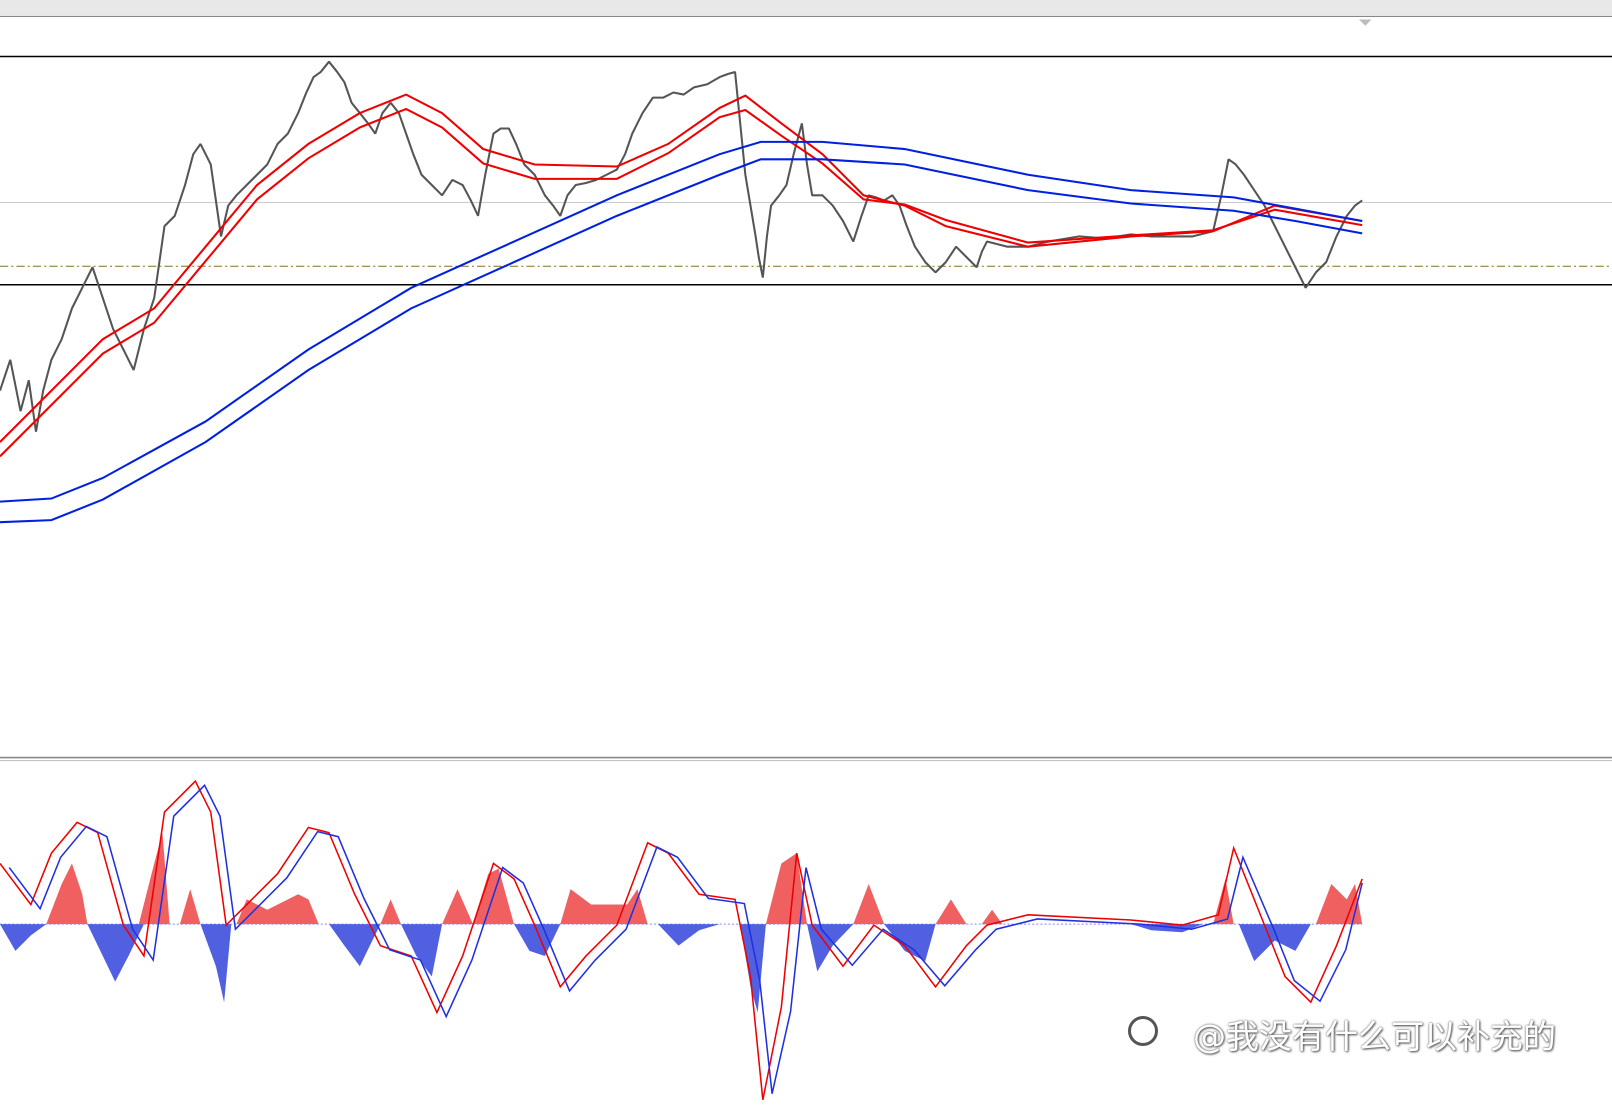 This screenshot has width=1612, height=1105. What do you see at coordinates (1365, 22) in the screenshot?
I see `scroll-marker` at bounding box center [1365, 22].